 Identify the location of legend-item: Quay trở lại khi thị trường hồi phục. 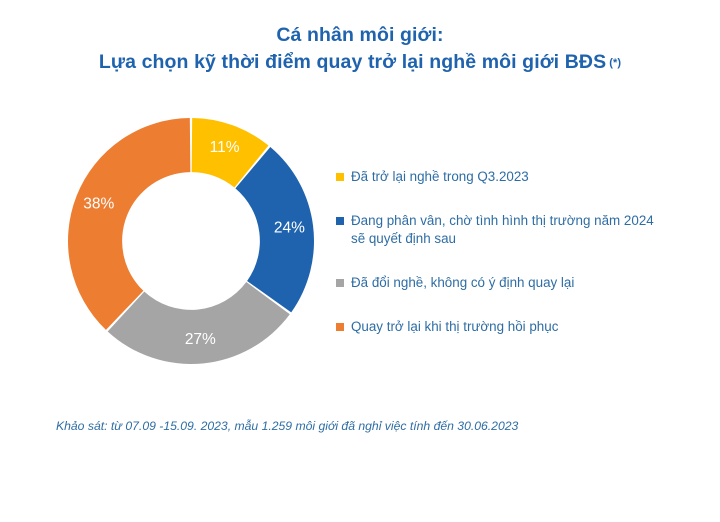
(516, 327).